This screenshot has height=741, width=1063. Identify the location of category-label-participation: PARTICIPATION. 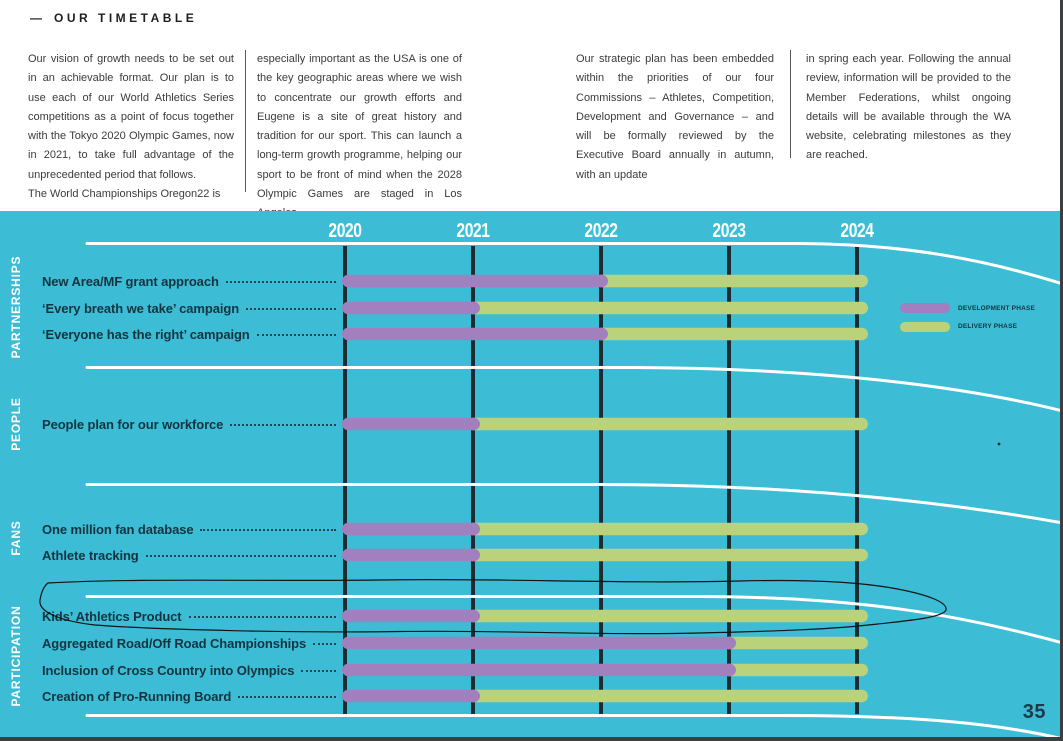
(16, 656).